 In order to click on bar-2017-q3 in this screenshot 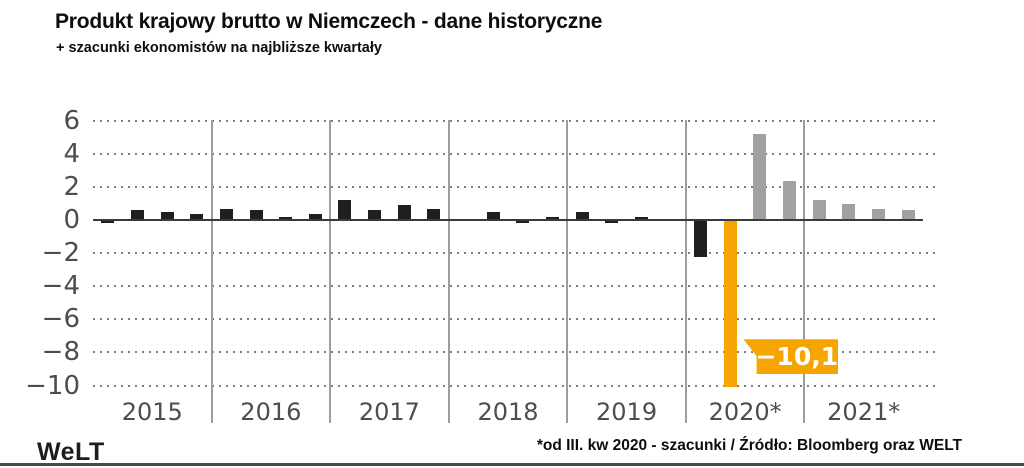, I will do `click(404, 213)`.